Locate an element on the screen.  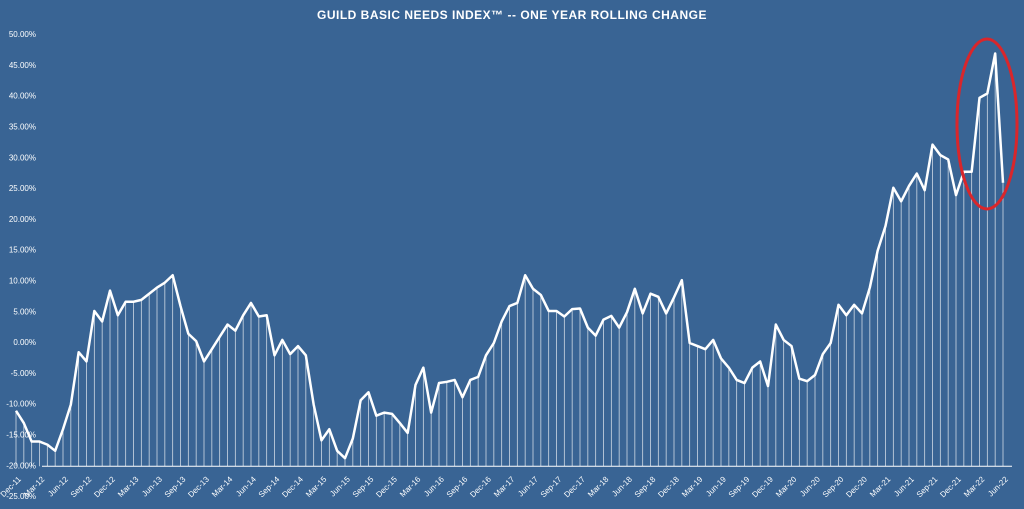
y-tick-label: -5.00% is located at coordinates (23, 373).